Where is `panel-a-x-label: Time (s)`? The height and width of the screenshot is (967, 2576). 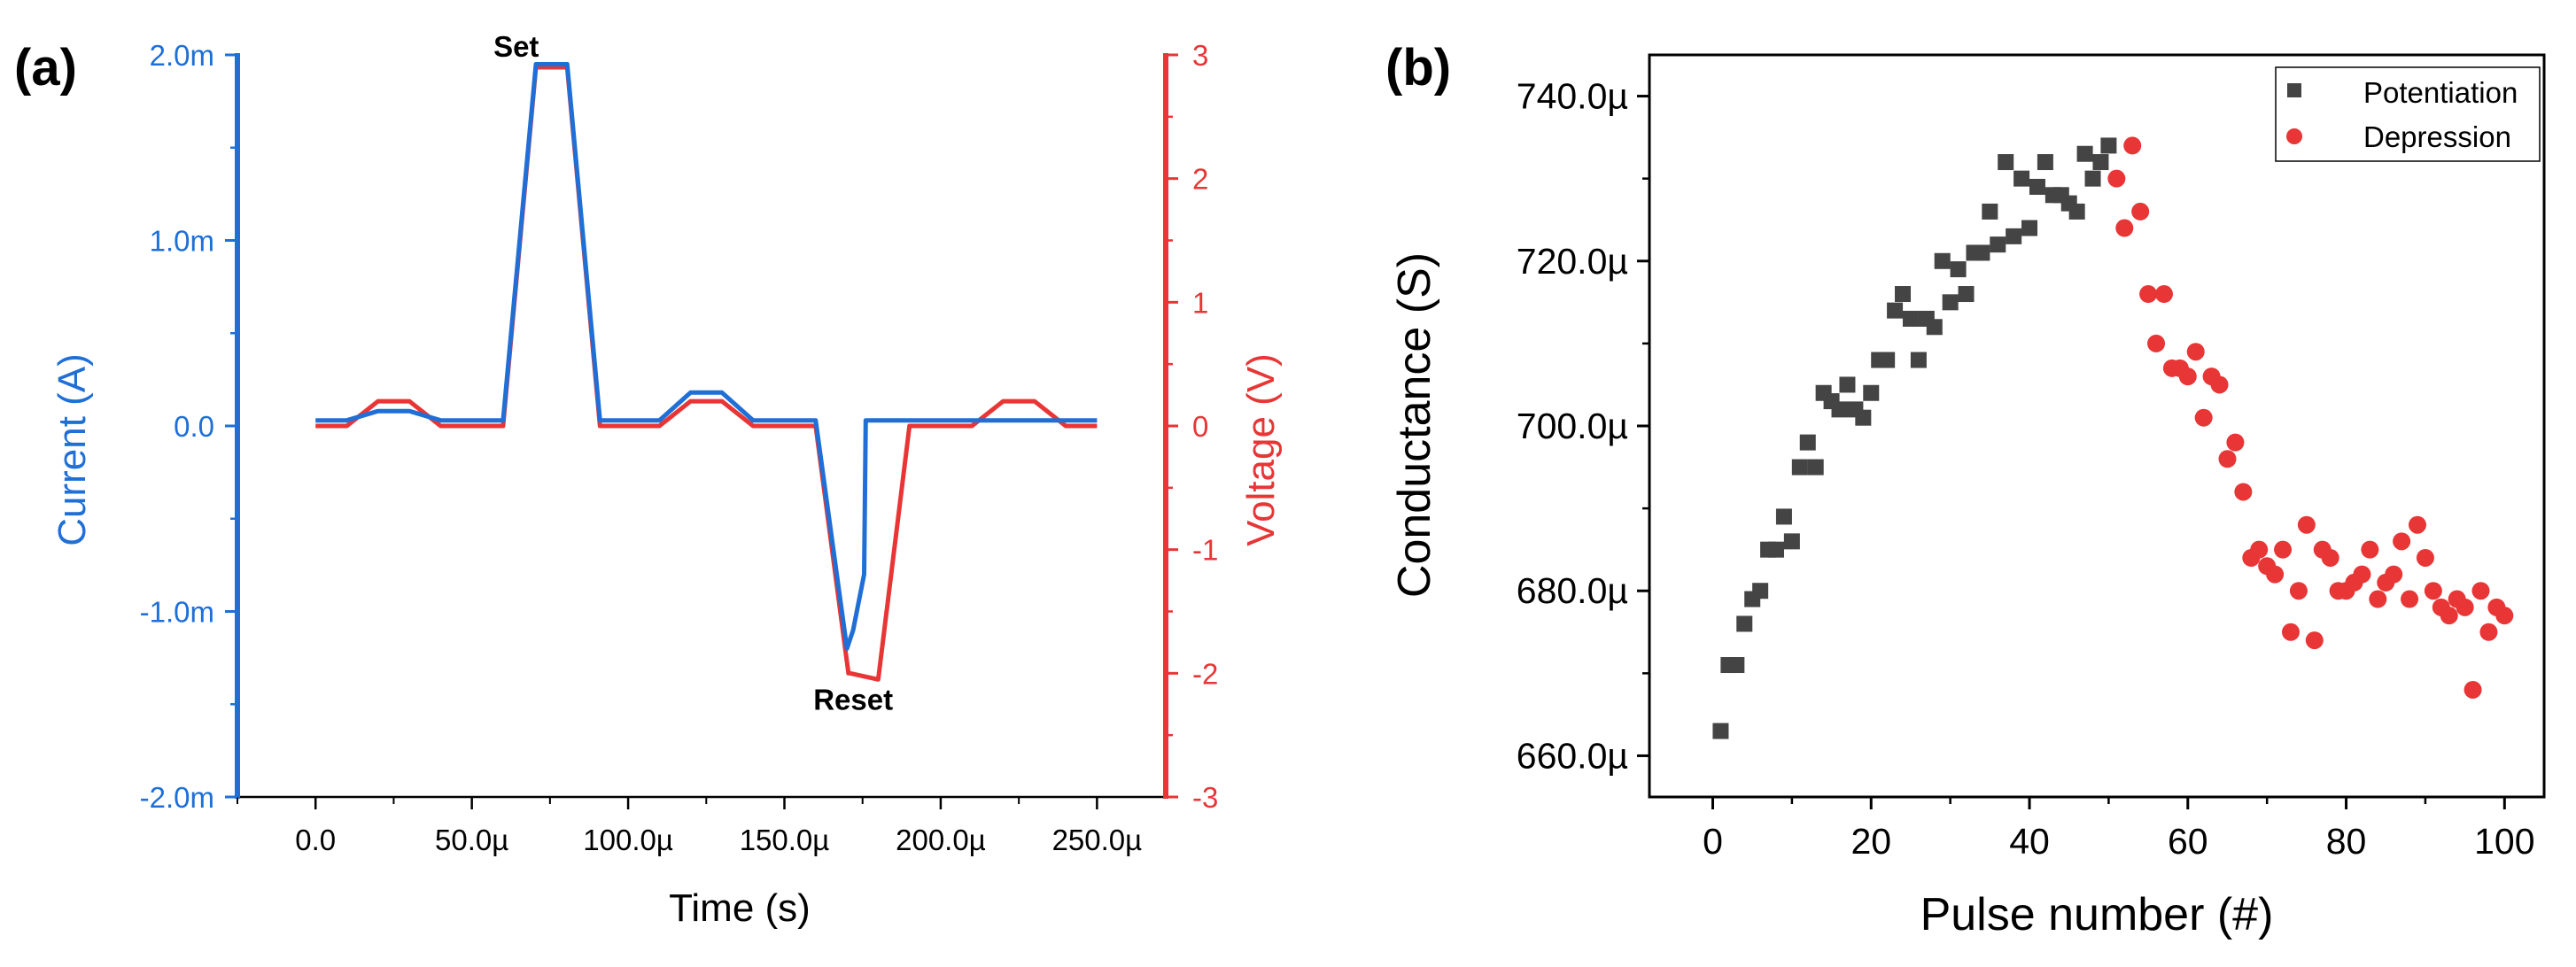
panel-a-x-label: Time (s) is located at coordinates (740, 908).